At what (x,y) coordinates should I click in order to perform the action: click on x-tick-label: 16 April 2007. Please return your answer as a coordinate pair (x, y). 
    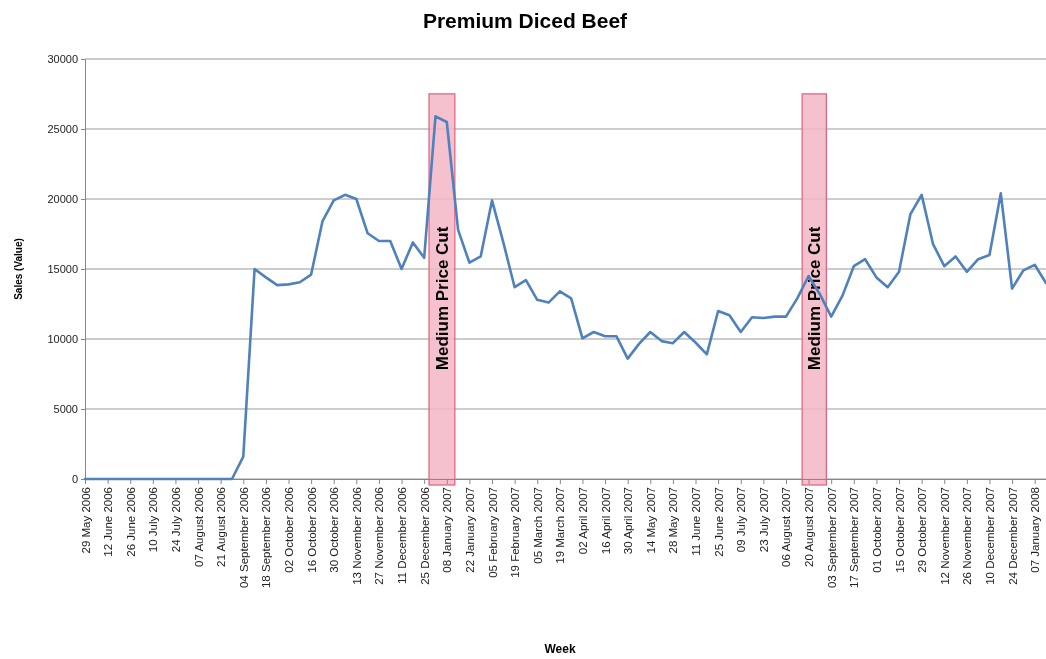
    Looking at the image, I should click on (605, 521).